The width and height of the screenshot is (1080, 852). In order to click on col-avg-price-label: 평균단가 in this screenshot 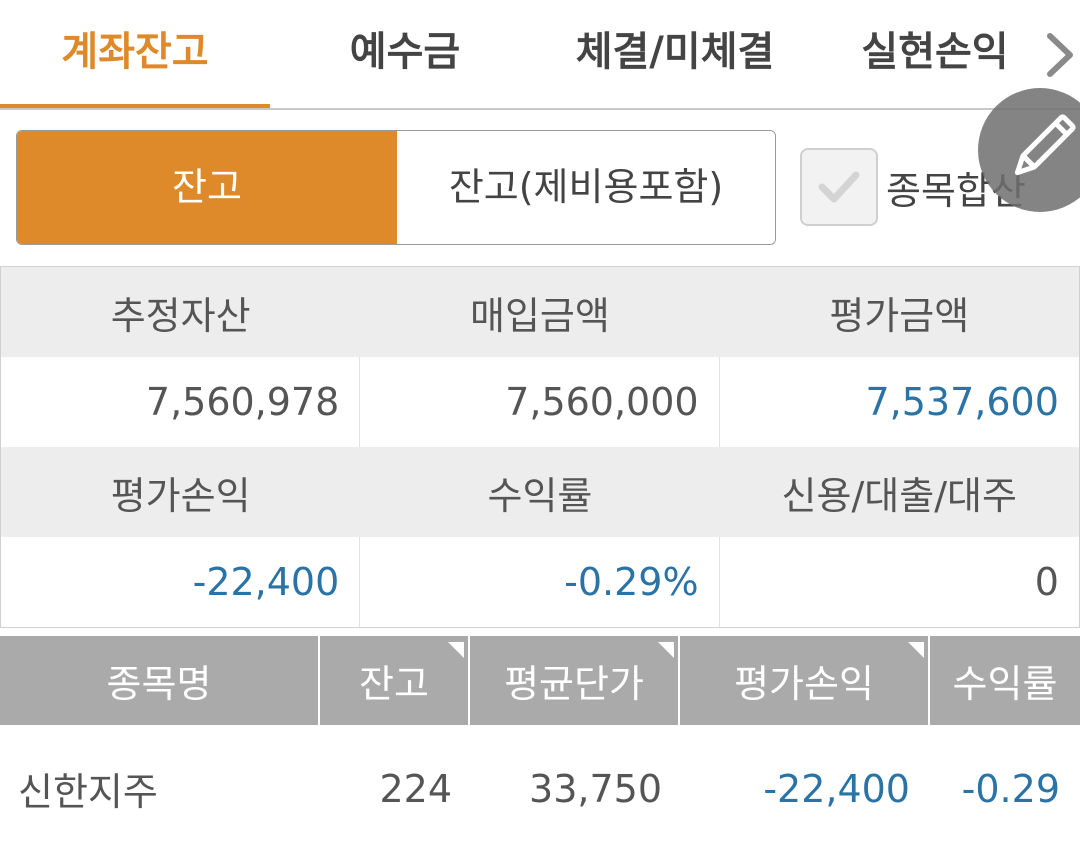, I will do `click(574, 684)`.